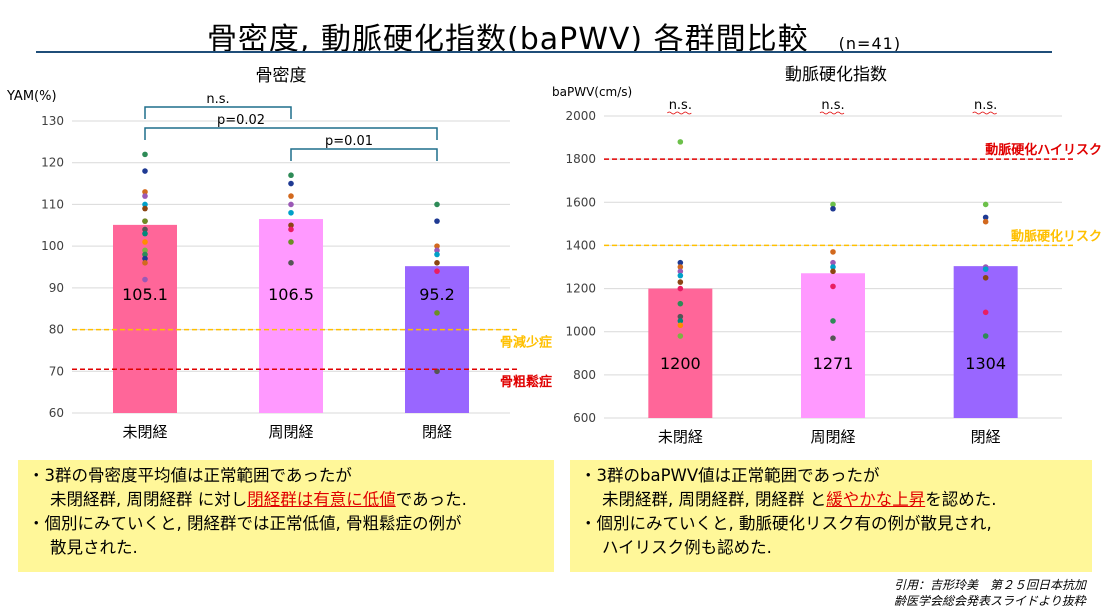 This screenshot has width=1108, height=613. I want to click on significance-label: p=0.02, so click(241, 120).